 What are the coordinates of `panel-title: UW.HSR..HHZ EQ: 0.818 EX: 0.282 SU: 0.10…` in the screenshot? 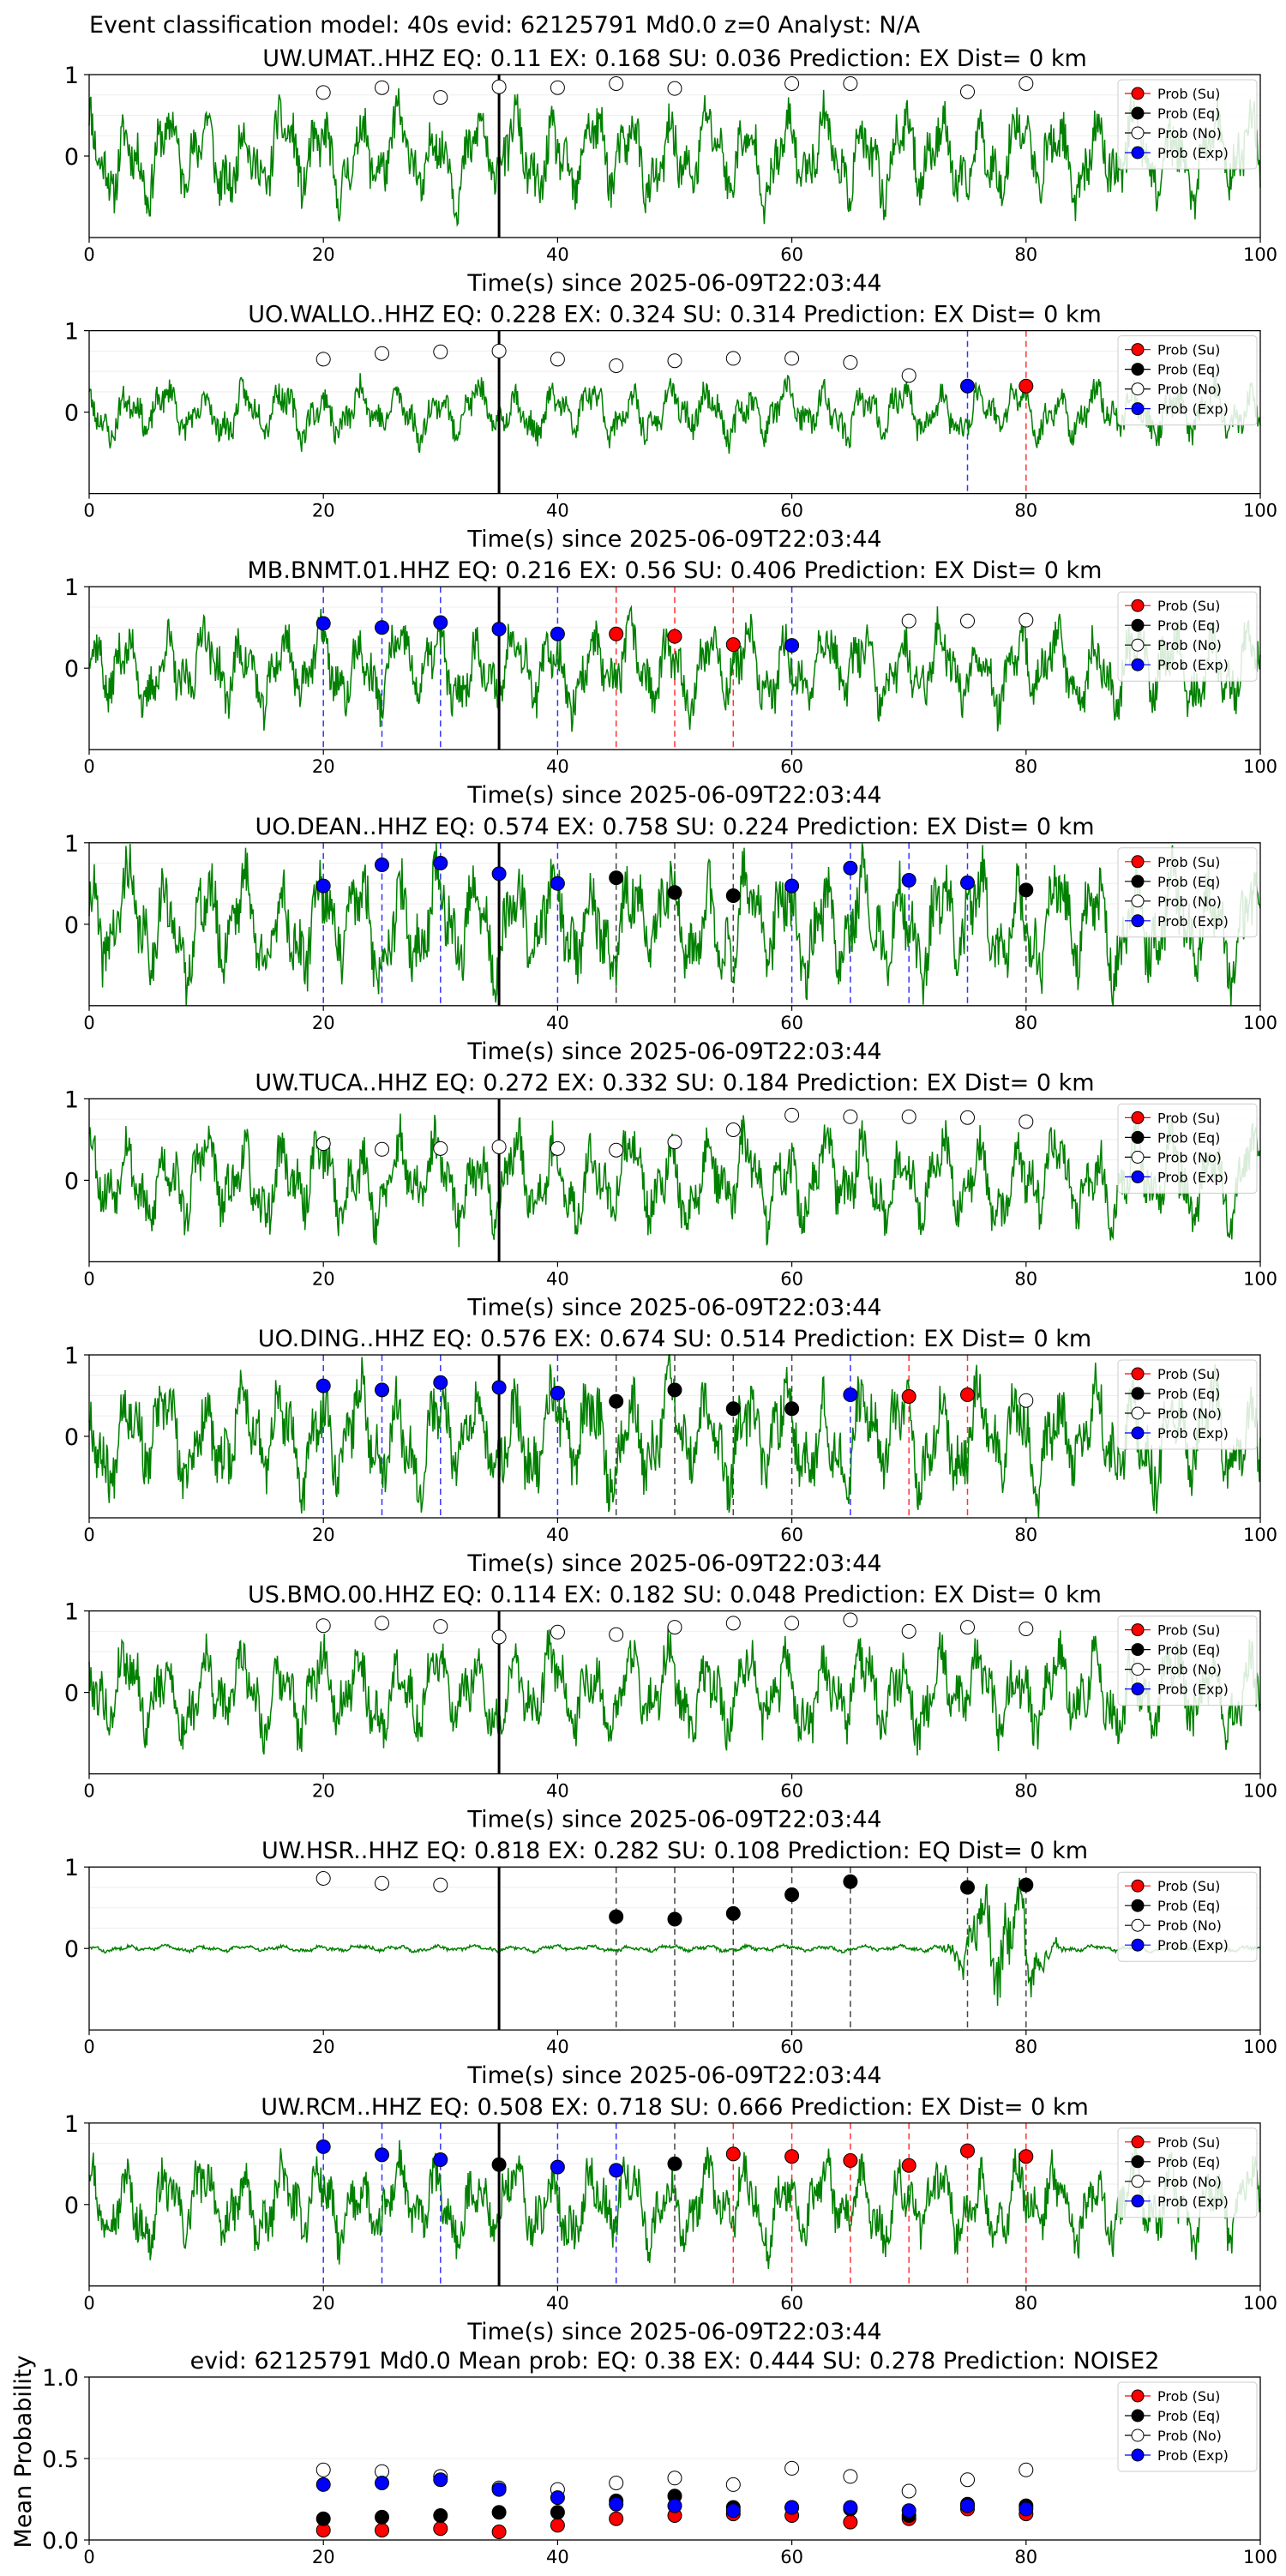 It's located at (674, 1851).